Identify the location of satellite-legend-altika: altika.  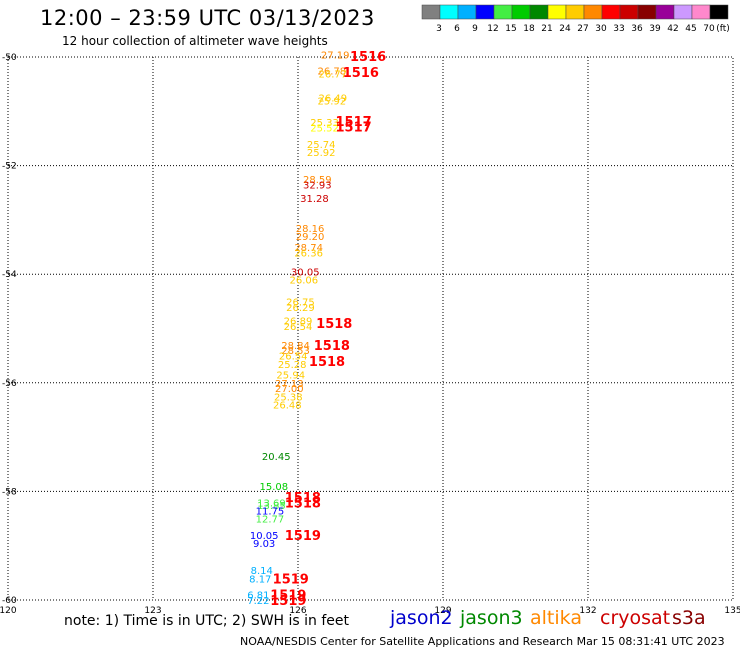
(556, 618).